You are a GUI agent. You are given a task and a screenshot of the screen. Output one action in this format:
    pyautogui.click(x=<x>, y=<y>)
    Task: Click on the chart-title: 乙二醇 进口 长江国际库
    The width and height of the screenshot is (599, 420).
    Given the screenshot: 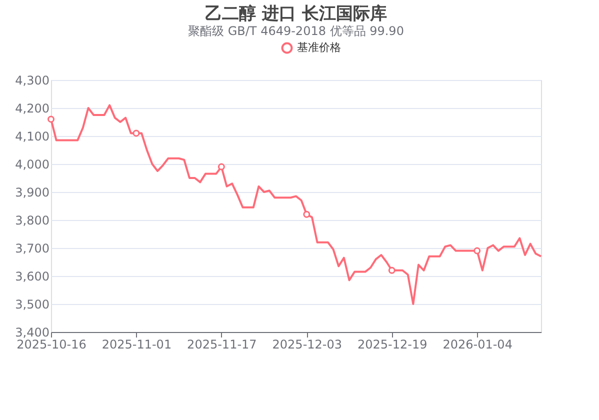 What is the action you would take?
    pyautogui.click(x=296, y=14)
    